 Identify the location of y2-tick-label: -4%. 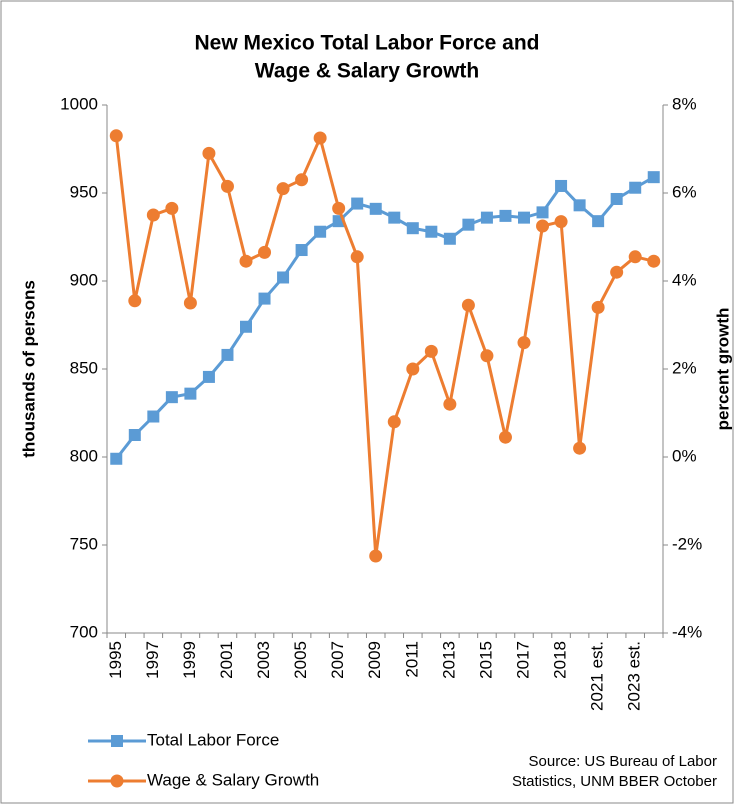
(687, 631).